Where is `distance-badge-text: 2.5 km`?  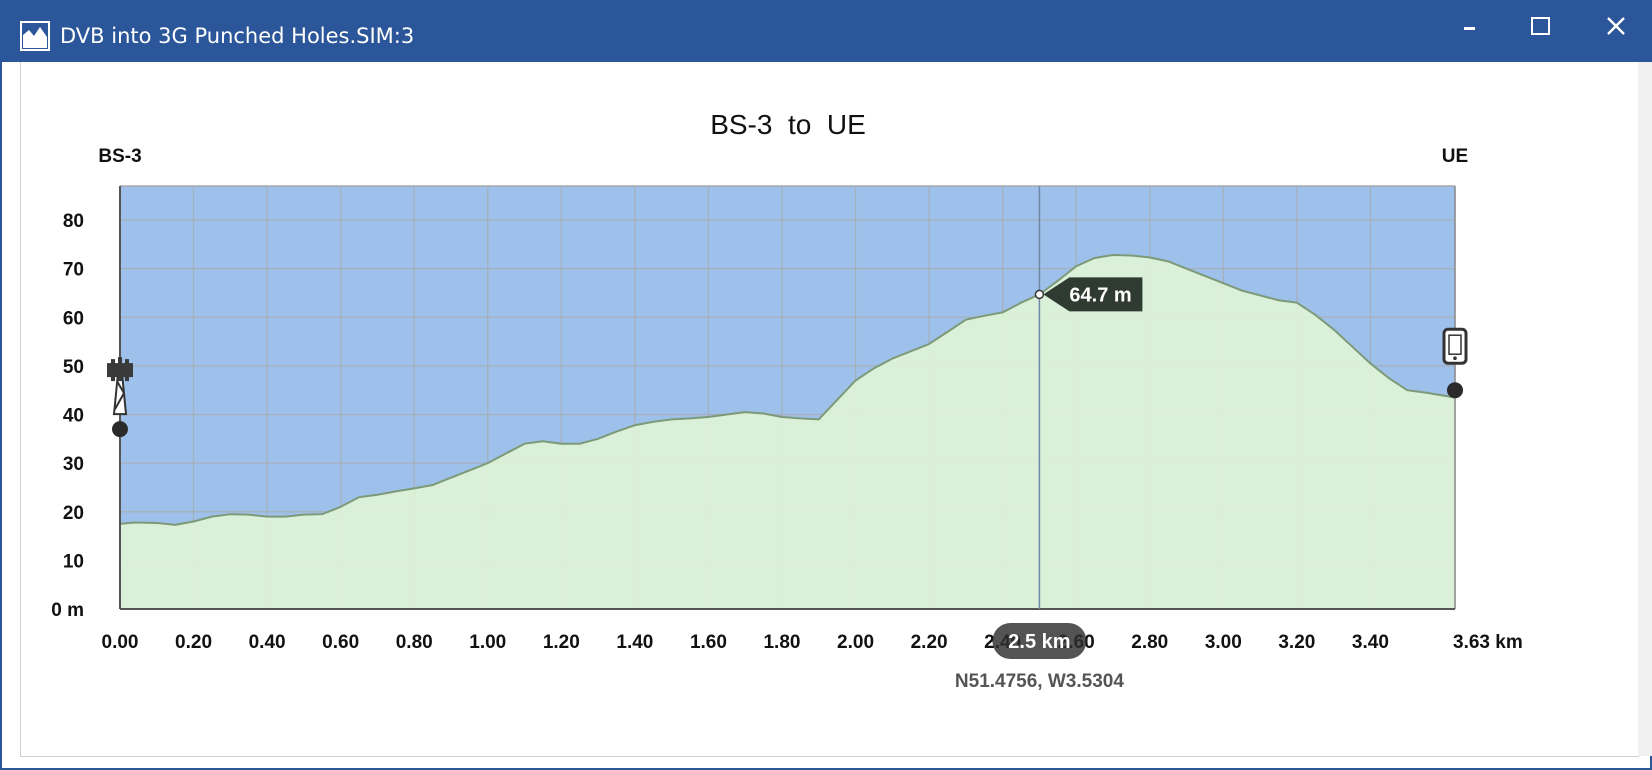
distance-badge-text: 2.5 km is located at coordinates (1039, 642).